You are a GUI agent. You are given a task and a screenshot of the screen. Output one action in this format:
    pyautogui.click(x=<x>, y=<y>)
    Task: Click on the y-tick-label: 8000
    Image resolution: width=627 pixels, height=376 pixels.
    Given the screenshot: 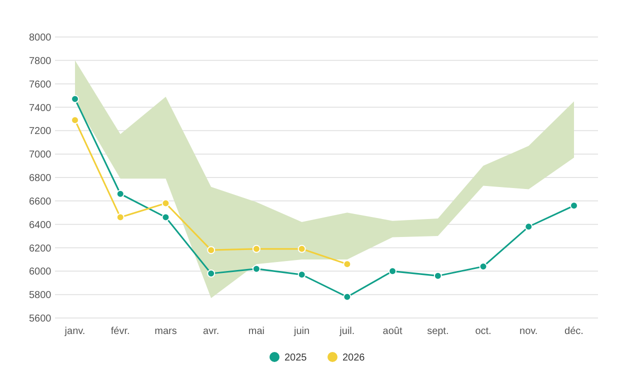 What is the action you would take?
    pyautogui.click(x=40, y=38)
    